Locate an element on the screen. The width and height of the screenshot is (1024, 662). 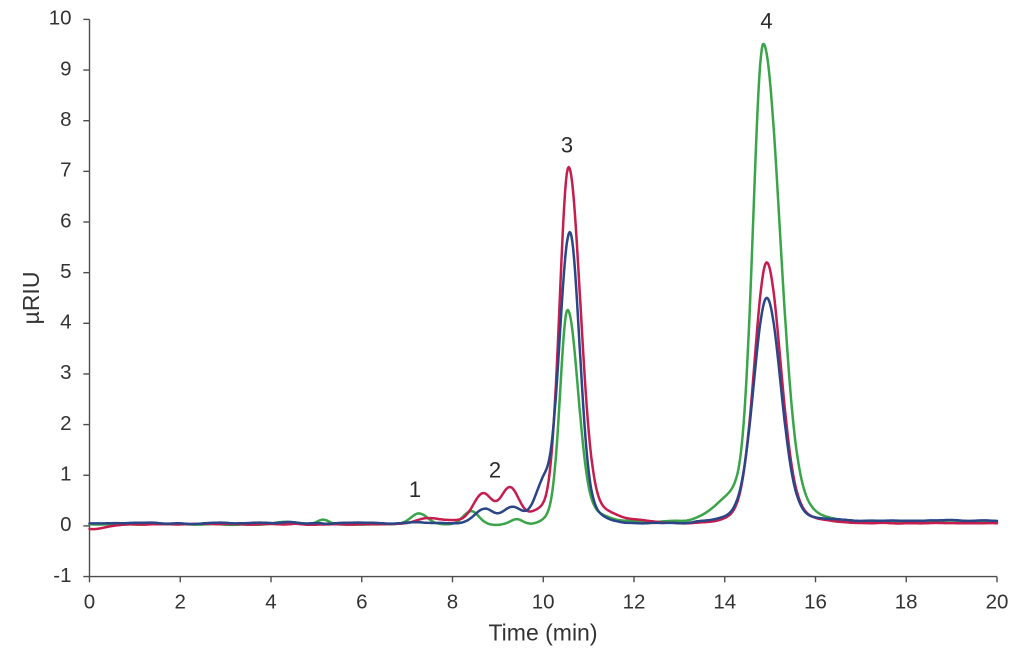
svg-text: -1 is located at coordinates (62, 575).